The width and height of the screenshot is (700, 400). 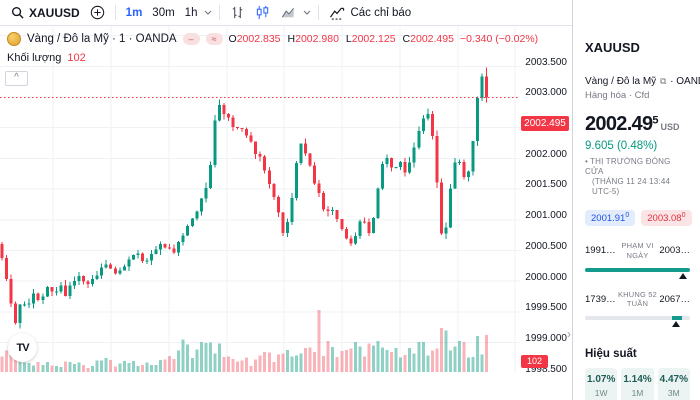 I want to click on panel-last-price: 2002.495USD, so click(x=637, y=124).